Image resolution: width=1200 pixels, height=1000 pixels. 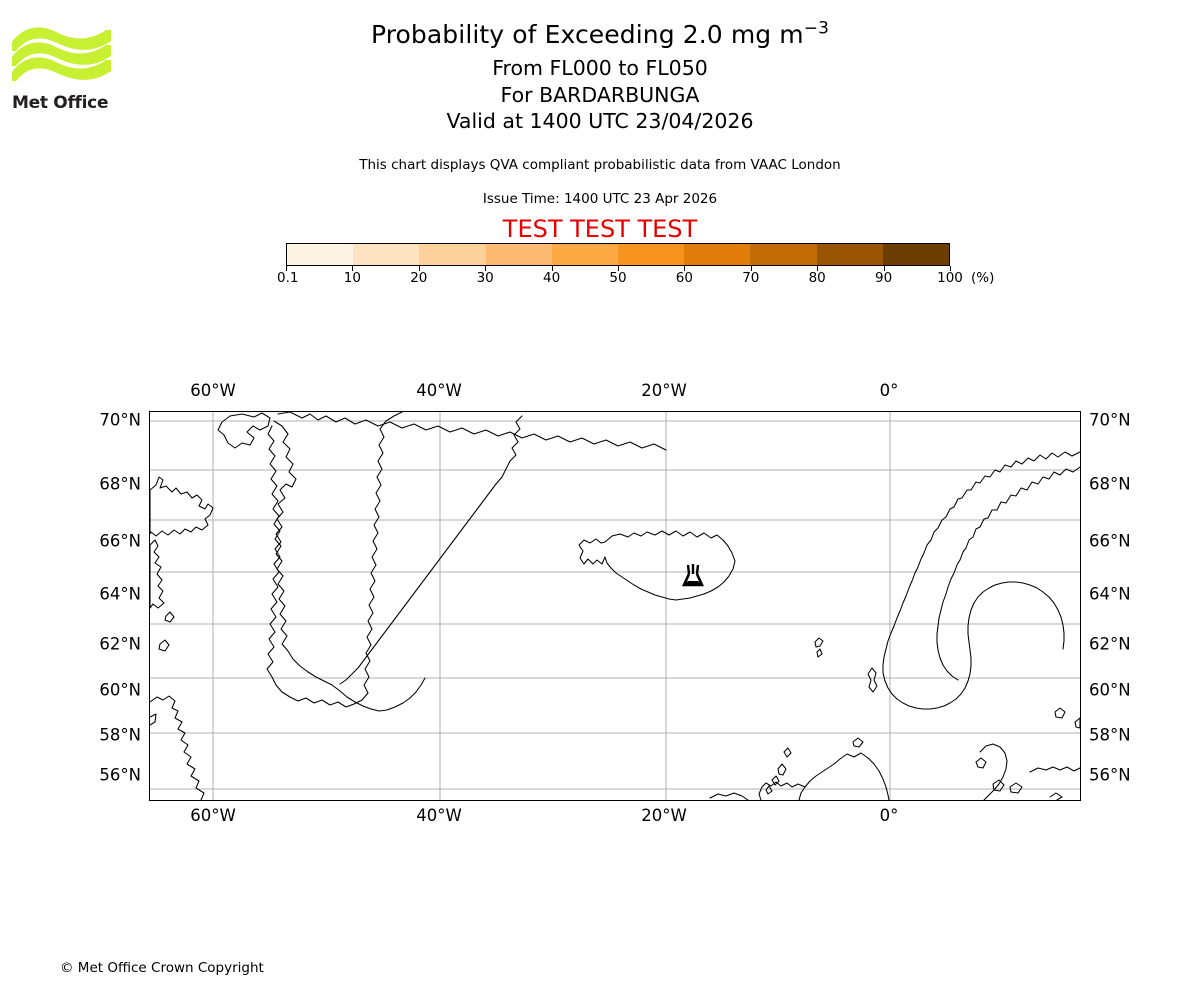 I want to click on lat-label-left-64: 64°N, so click(x=120, y=594).